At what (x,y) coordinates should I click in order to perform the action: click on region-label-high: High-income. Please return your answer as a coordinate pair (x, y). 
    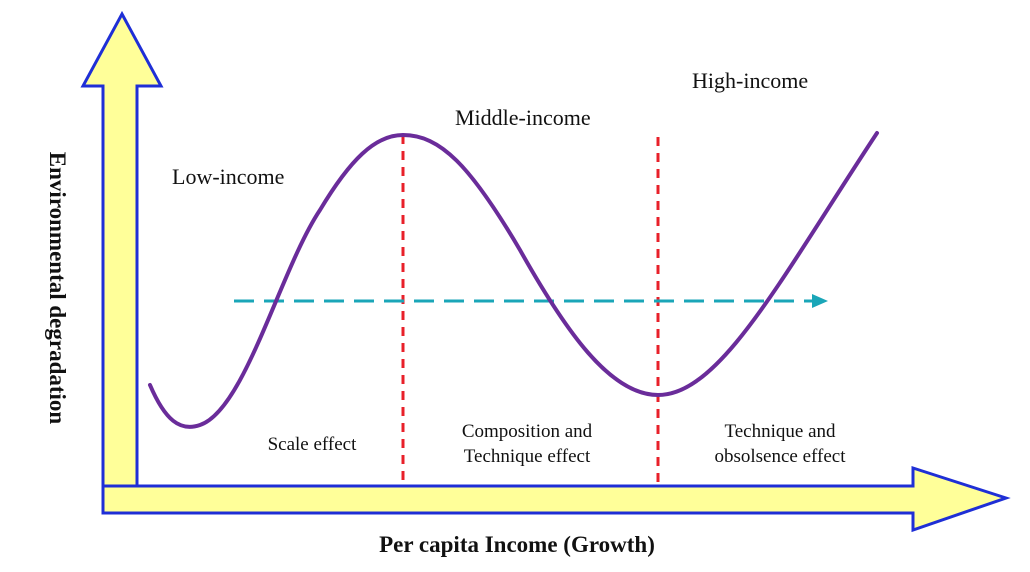
    Looking at the image, I should click on (750, 80).